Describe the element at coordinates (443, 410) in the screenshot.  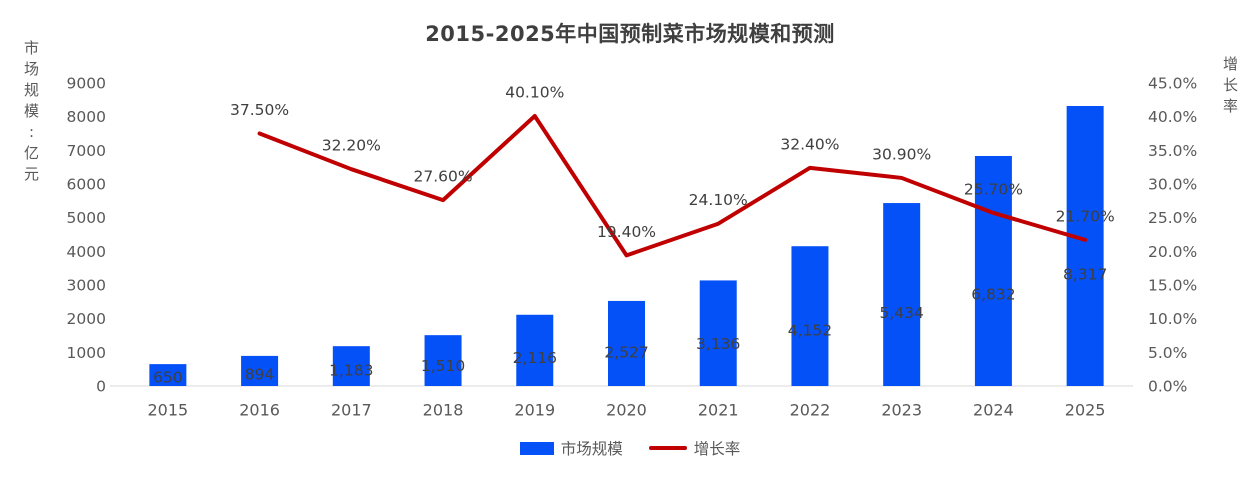
I see `x-axis-label: 2018` at that location.